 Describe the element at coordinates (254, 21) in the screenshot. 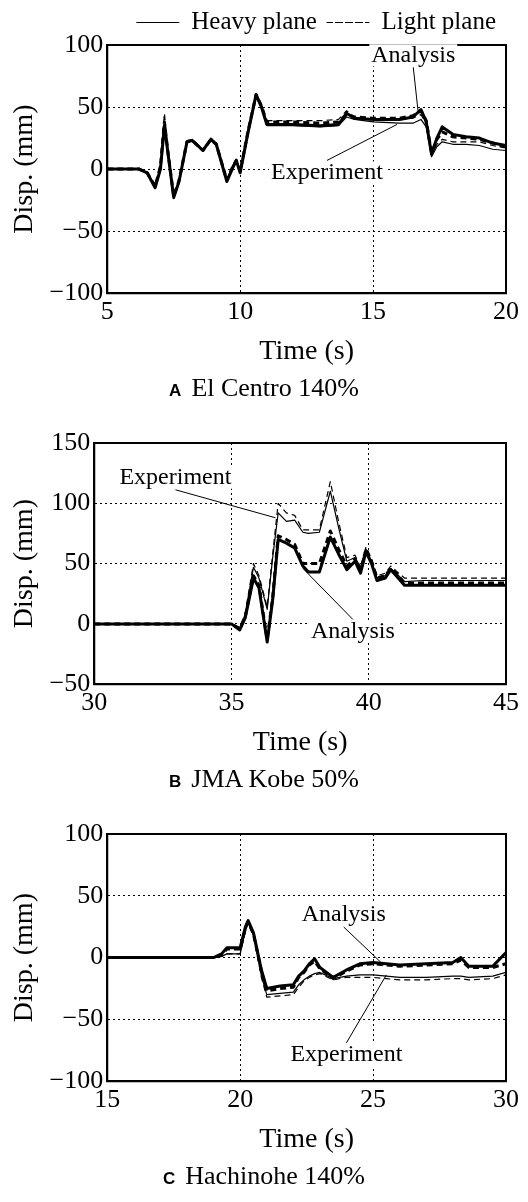

I see `legend-label: Heavy plane` at that location.